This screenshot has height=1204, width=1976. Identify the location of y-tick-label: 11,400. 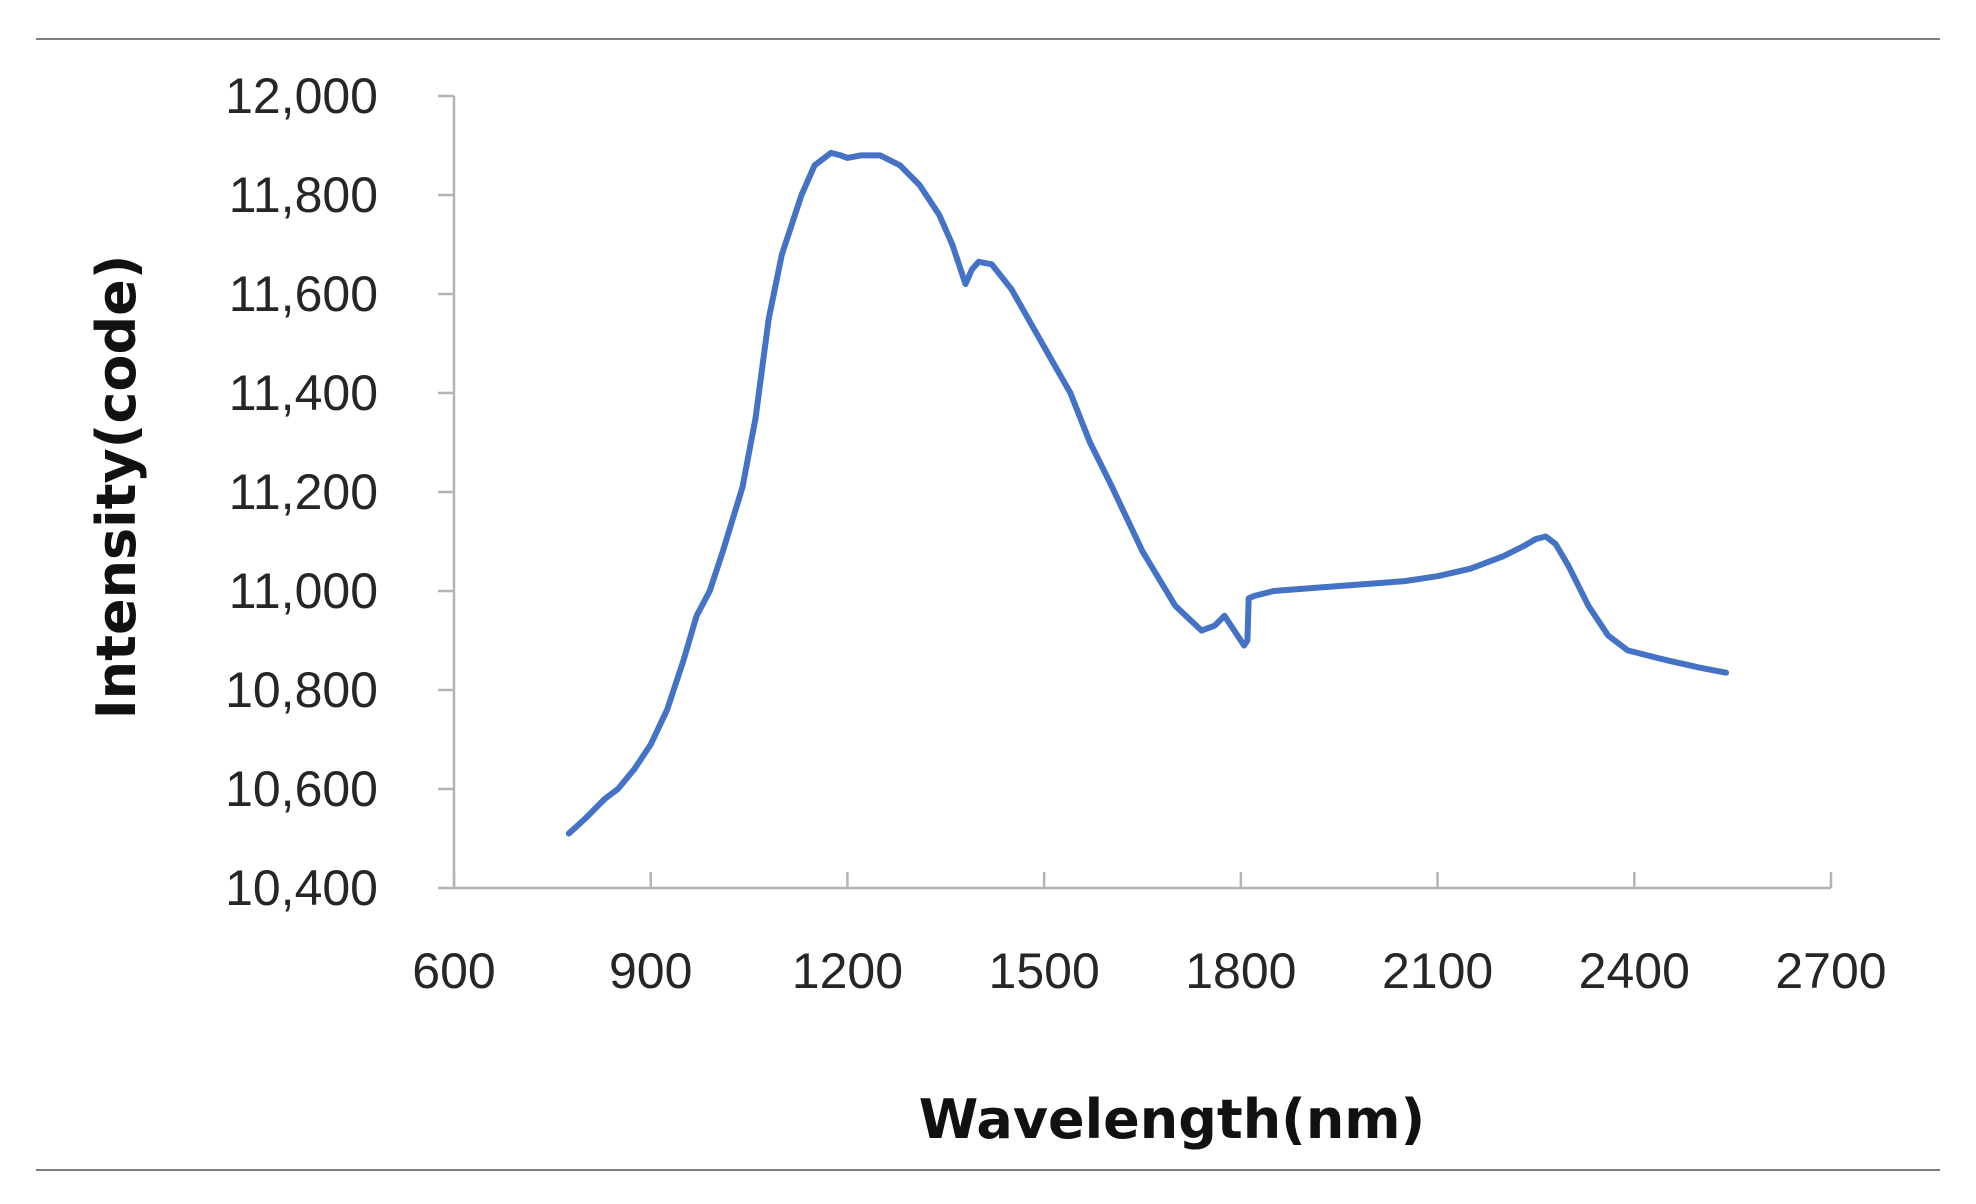
(303, 393).